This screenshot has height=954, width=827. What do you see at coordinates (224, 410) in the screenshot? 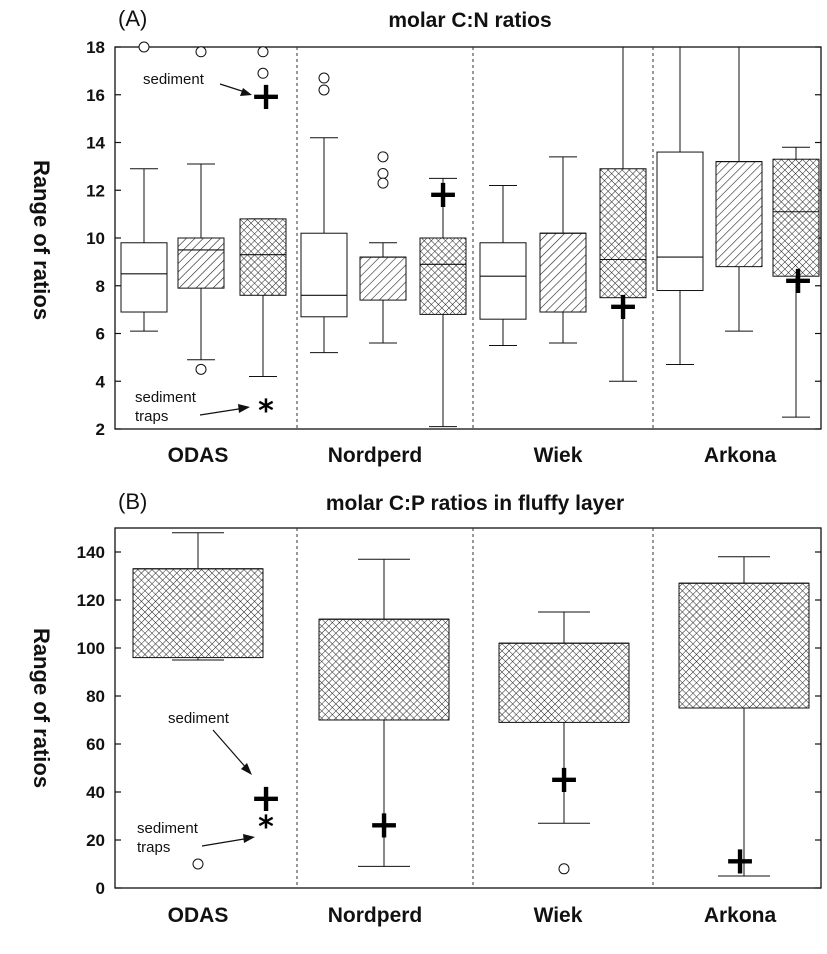
I see `panel-a-sediment-traps-arrow` at bounding box center [224, 410].